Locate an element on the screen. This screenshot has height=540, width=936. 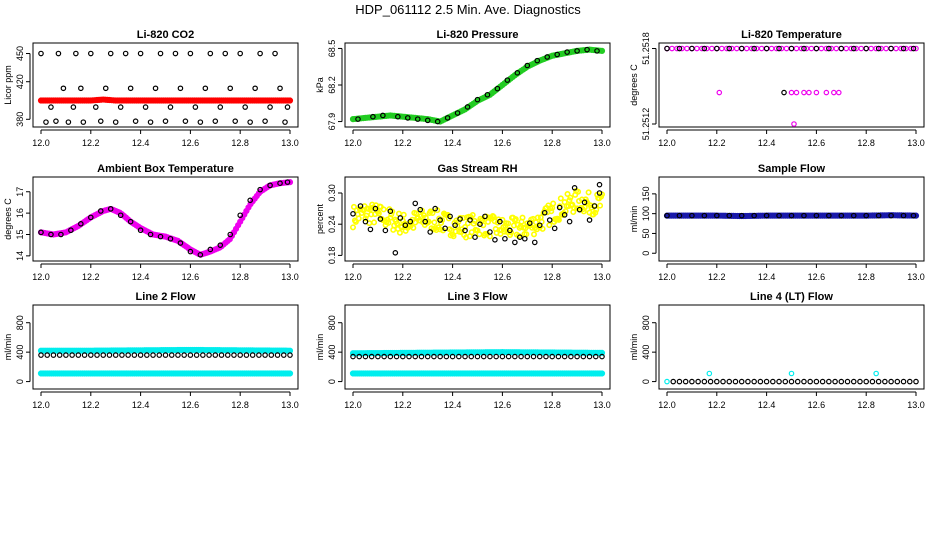
y-tick-label: 67.9 is located at coordinates (332, 122).